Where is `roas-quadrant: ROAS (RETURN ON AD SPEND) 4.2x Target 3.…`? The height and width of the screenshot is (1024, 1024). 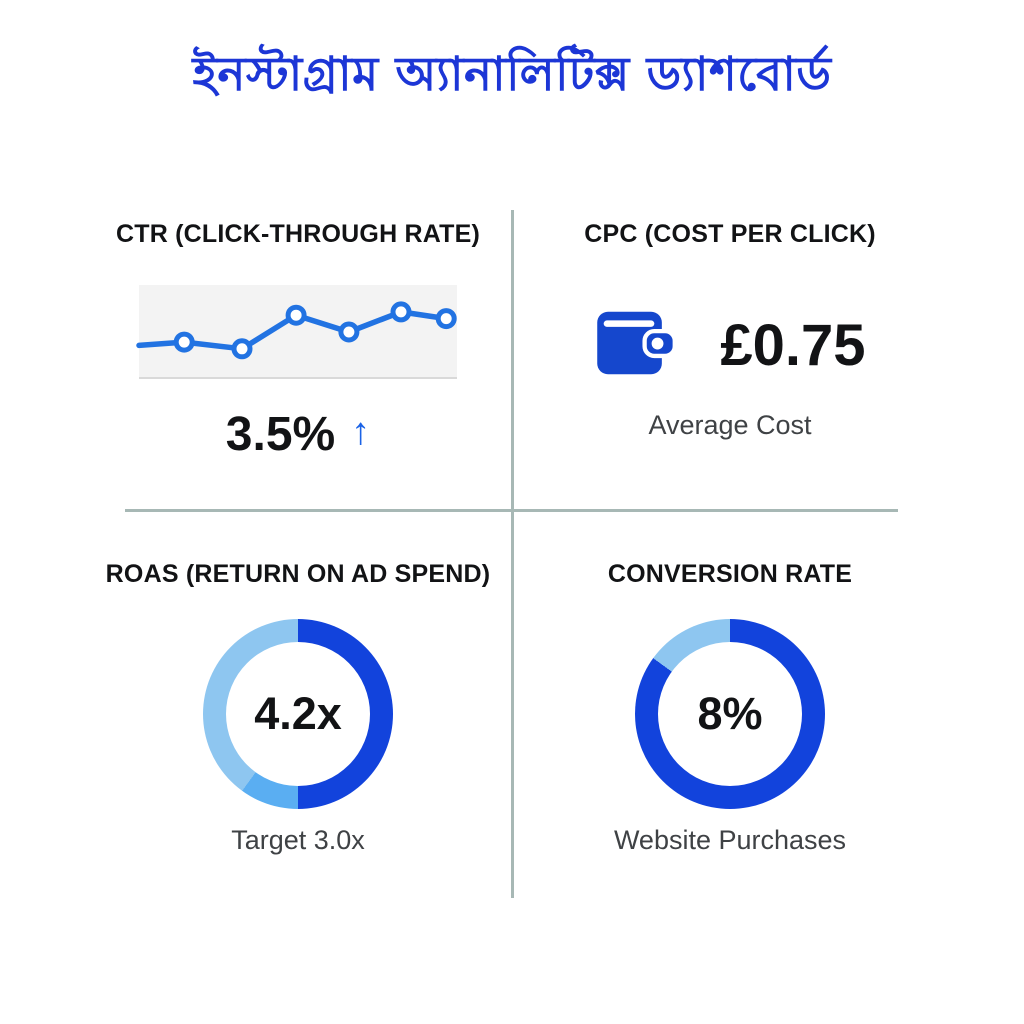 roas-quadrant: ROAS (RETURN ON AD SPEND) 4.2x Target 3.… is located at coordinates (298, 708).